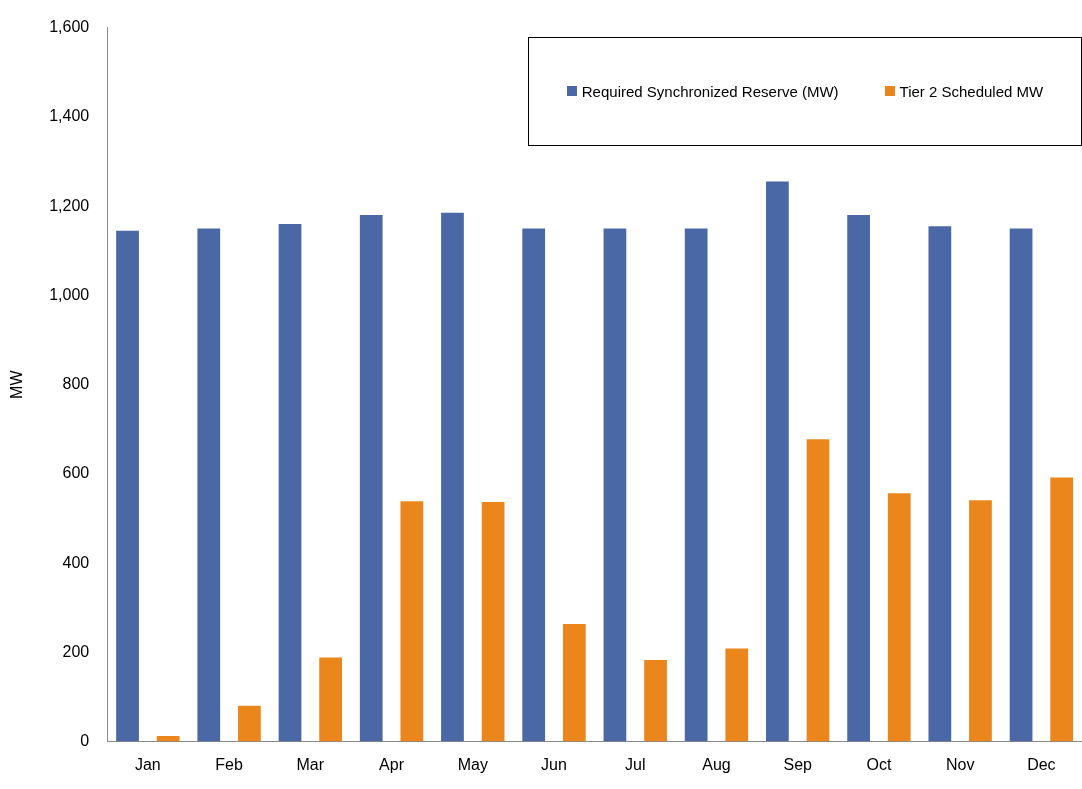  Describe the element at coordinates (710, 91) in the screenshot. I see `legend-label: Required Synchronized Reserve (MW)` at that location.